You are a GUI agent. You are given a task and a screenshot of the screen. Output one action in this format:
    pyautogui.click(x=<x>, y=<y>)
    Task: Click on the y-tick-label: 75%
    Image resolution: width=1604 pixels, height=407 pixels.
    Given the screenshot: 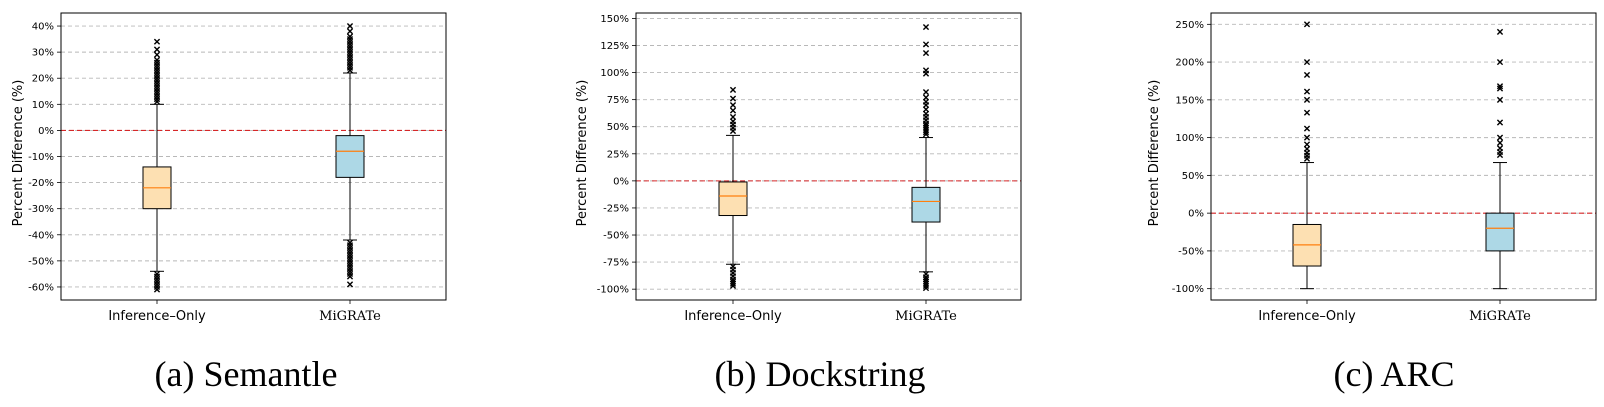 What is the action you would take?
    pyautogui.click(x=618, y=100)
    